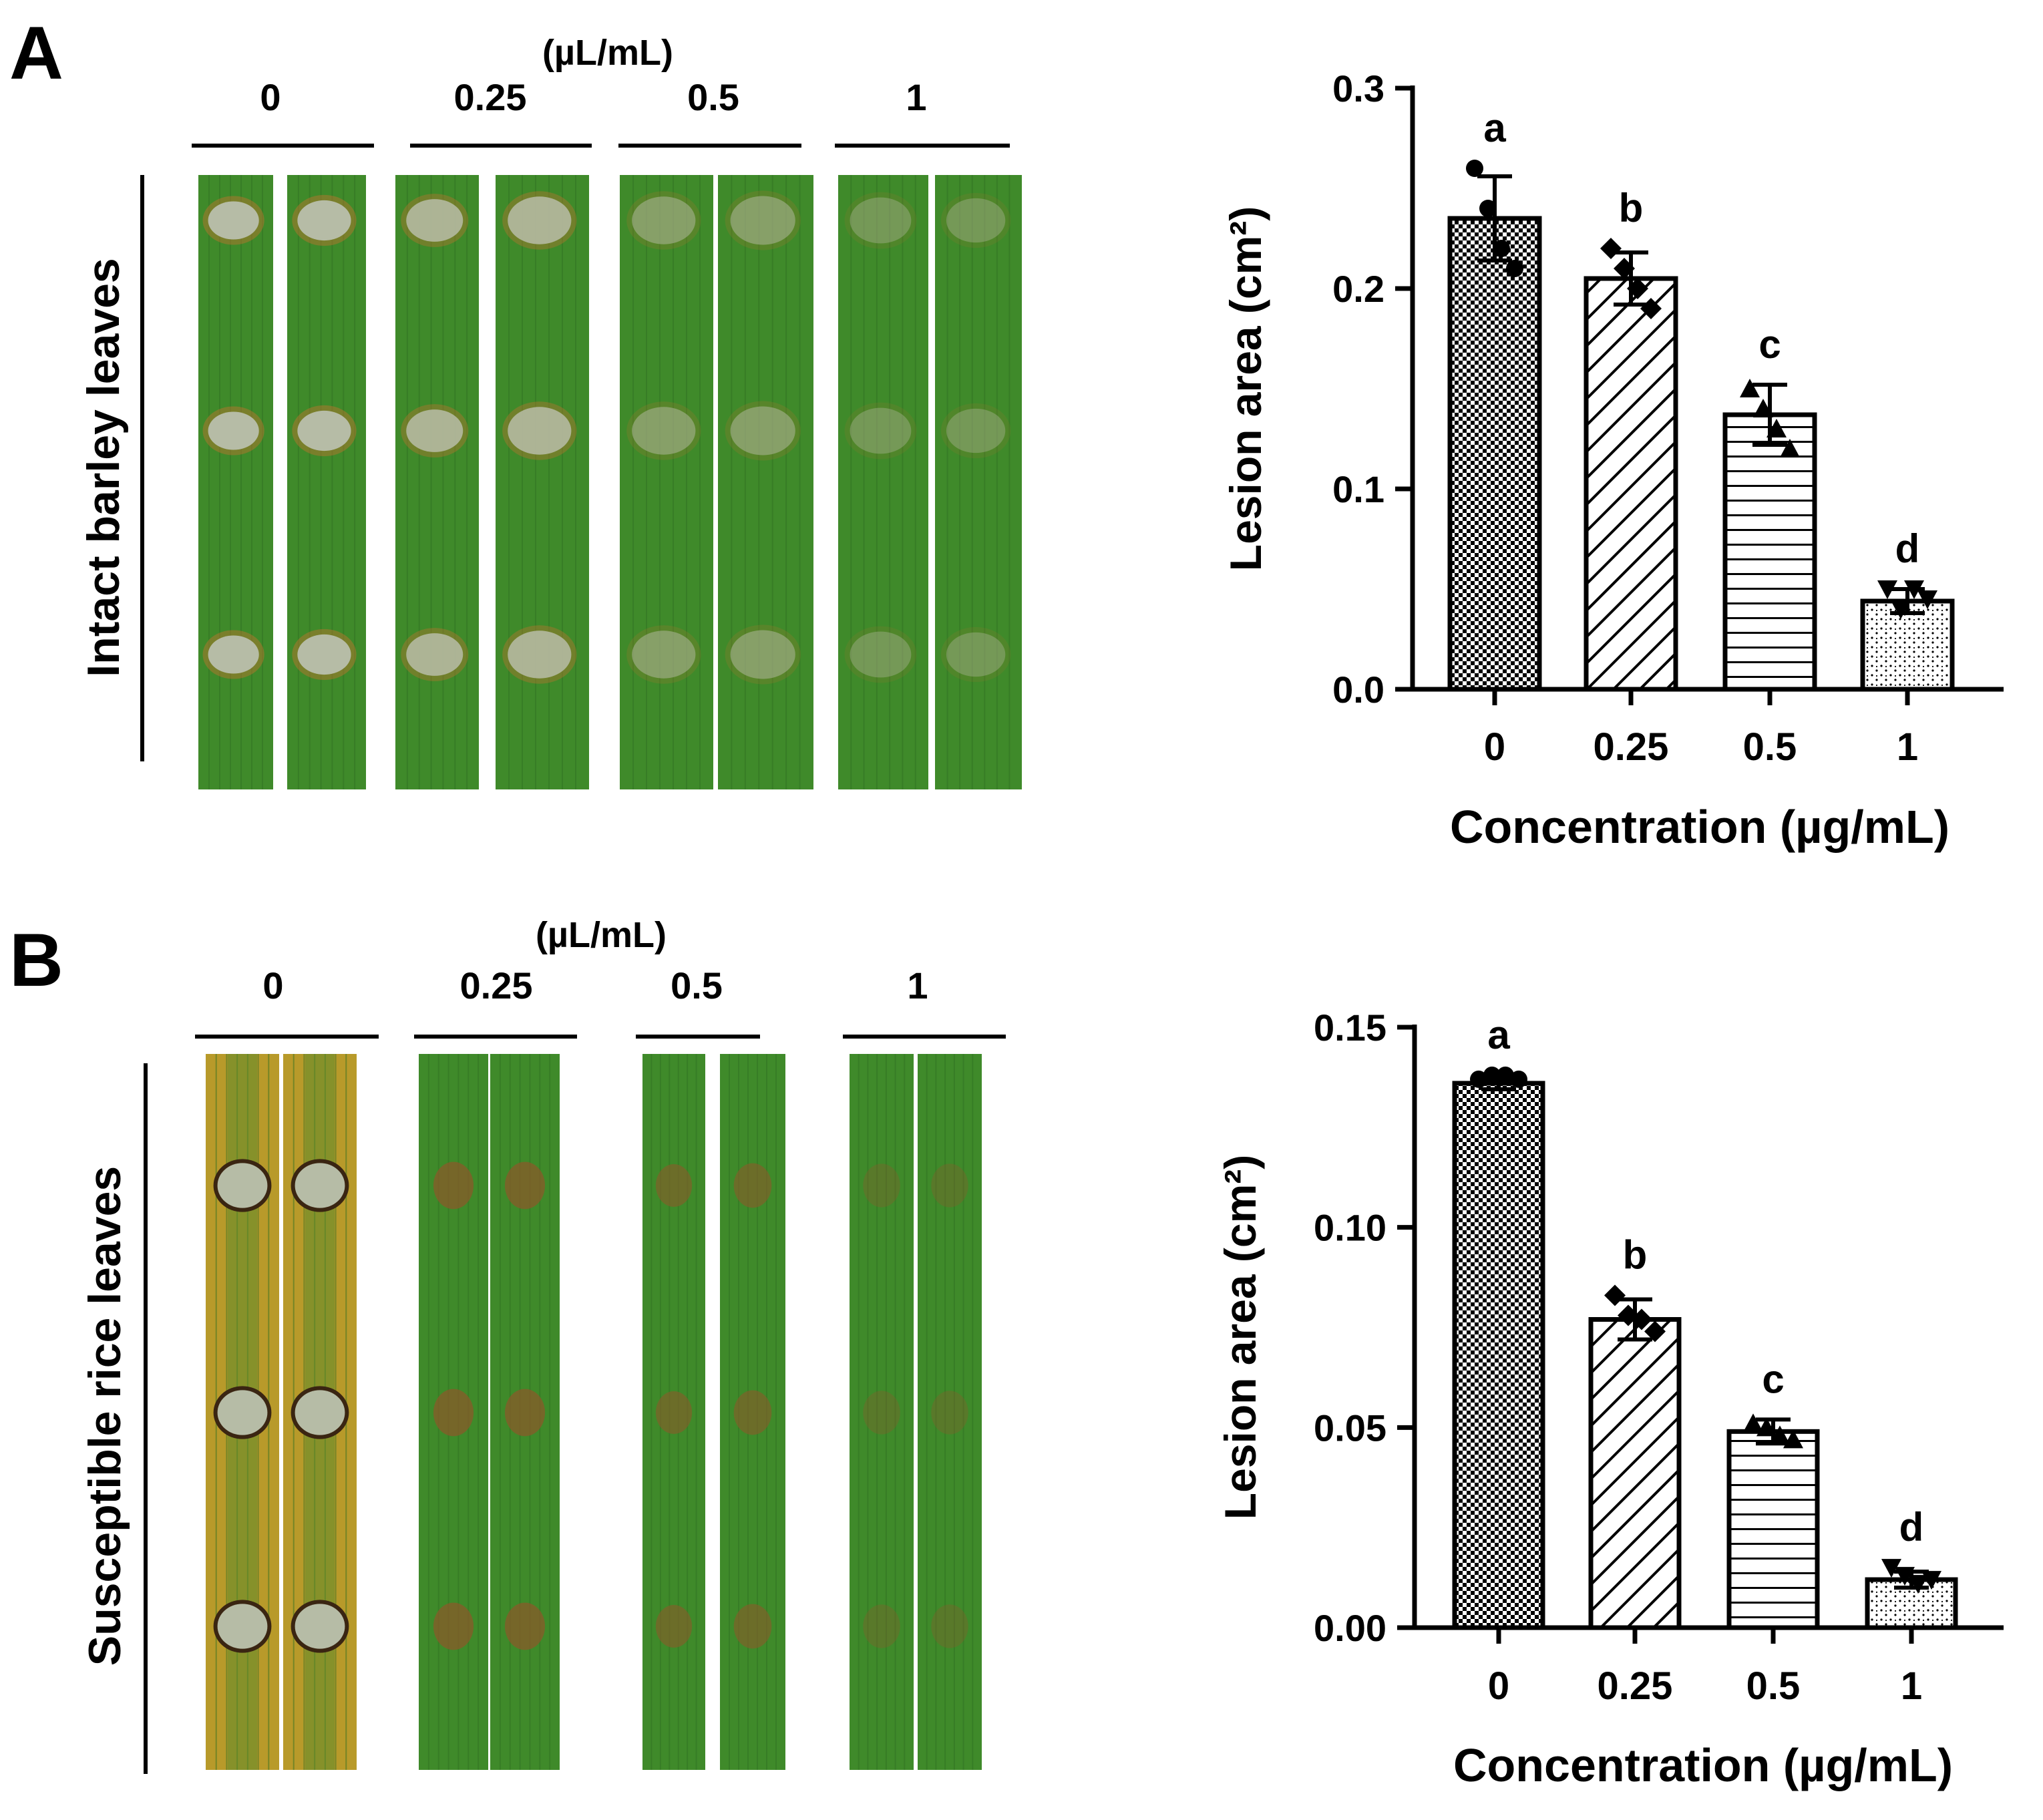 This screenshot has height=1820, width=2043. What do you see at coordinates (1358, 489) in the screenshot?
I see `y-tick-label: 0.1` at bounding box center [1358, 489].